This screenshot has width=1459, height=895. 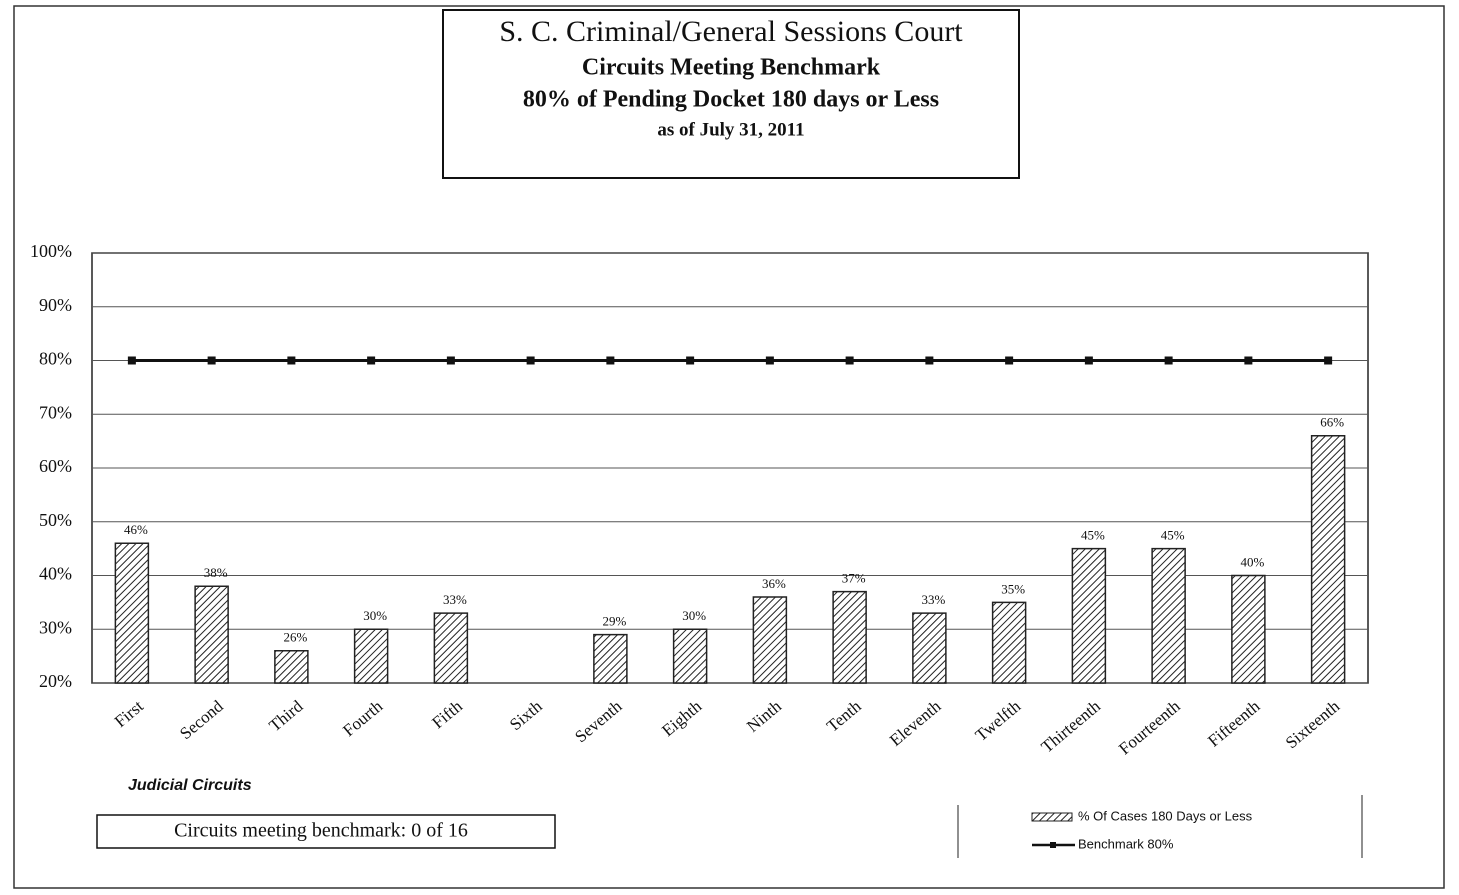 I want to click on value-label: 26%, so click(x=295, y=637).